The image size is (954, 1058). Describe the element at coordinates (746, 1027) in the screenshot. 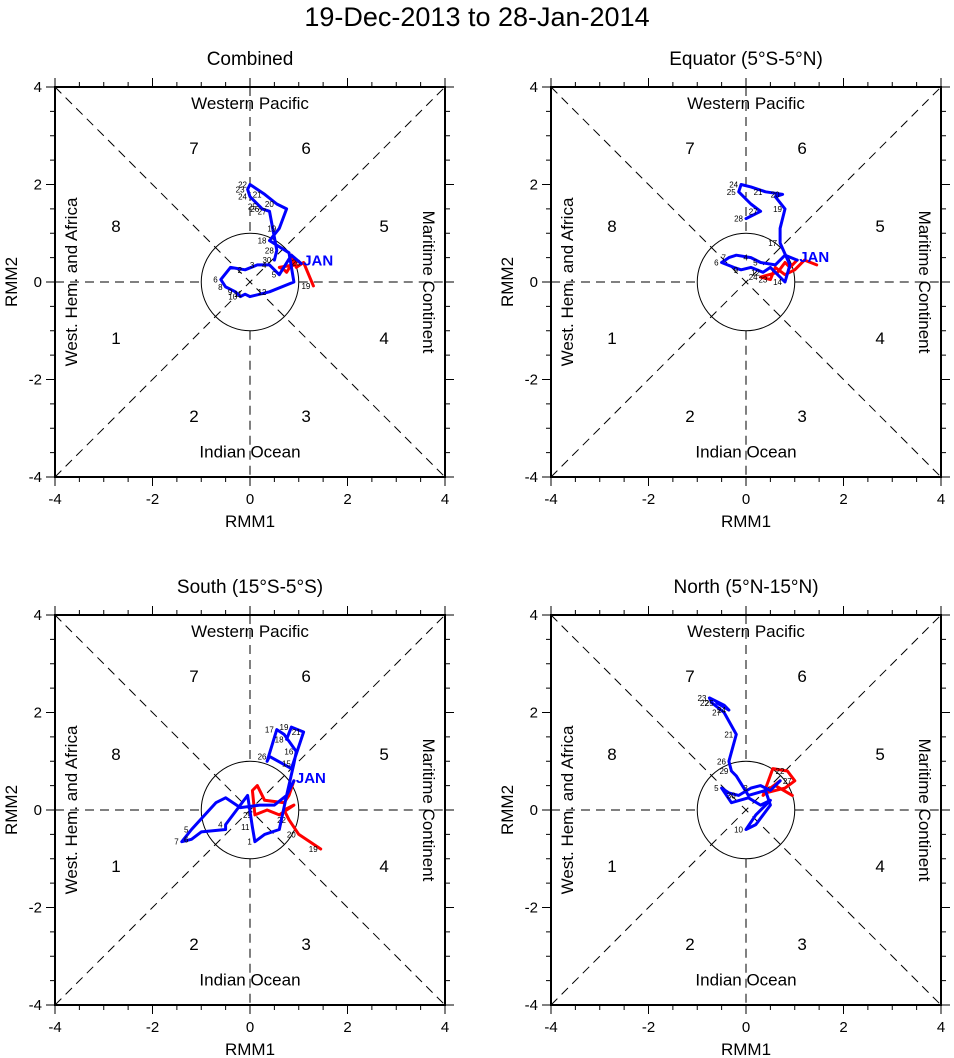

I see `x-tick-label: 0` at that location.